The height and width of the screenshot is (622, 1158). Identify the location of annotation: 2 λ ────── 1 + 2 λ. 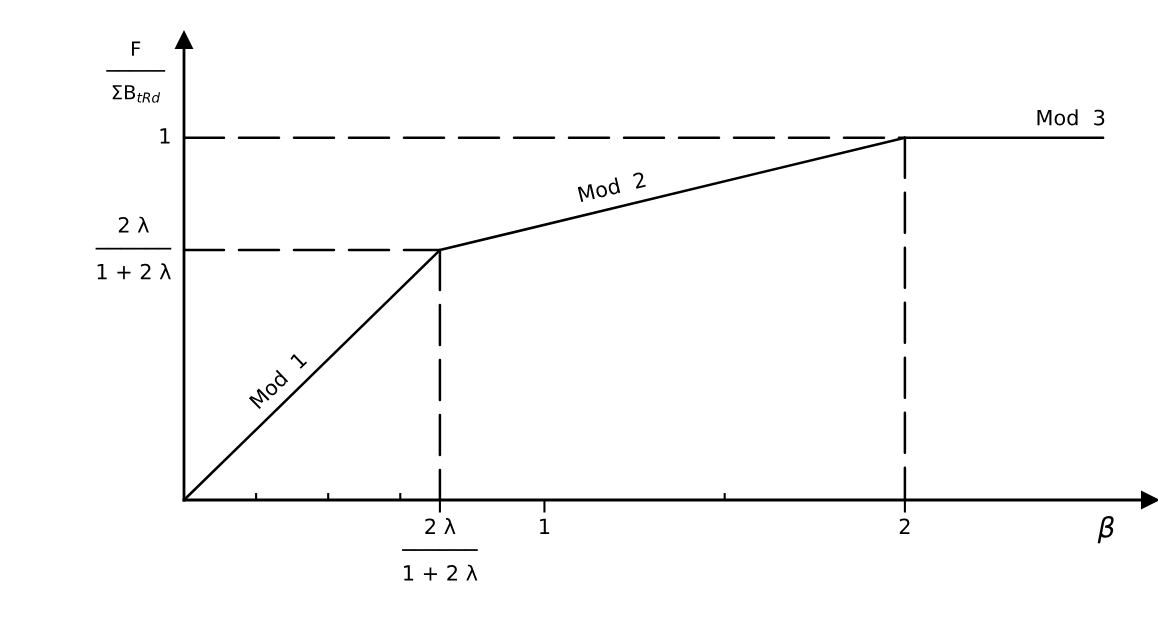
(133, 248).